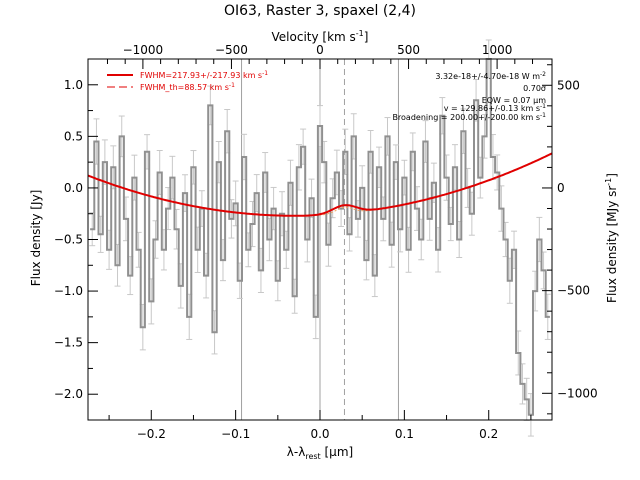 Image resolution: width=640 pixels, height=480 pixels. I want to click on right-axis-label-main: Flux density [MJy sr, so click(612, 244).